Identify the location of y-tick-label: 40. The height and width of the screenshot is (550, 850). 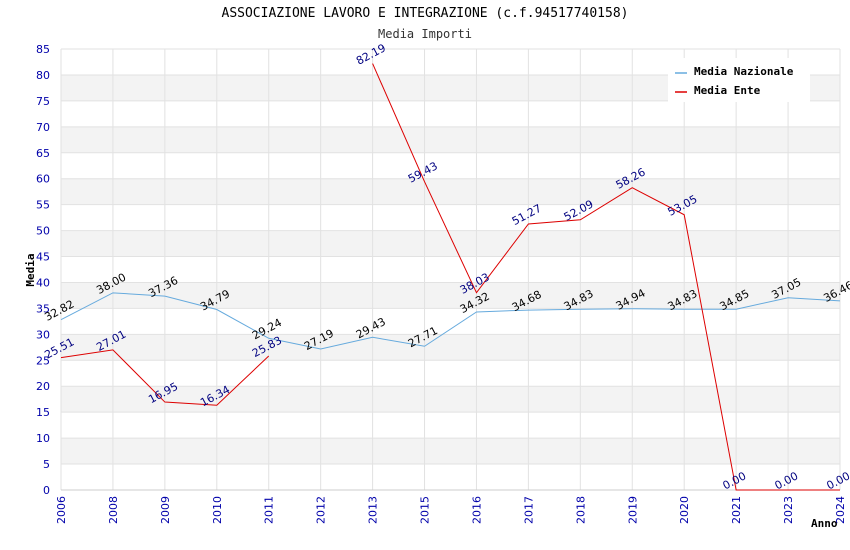
(43, 282).